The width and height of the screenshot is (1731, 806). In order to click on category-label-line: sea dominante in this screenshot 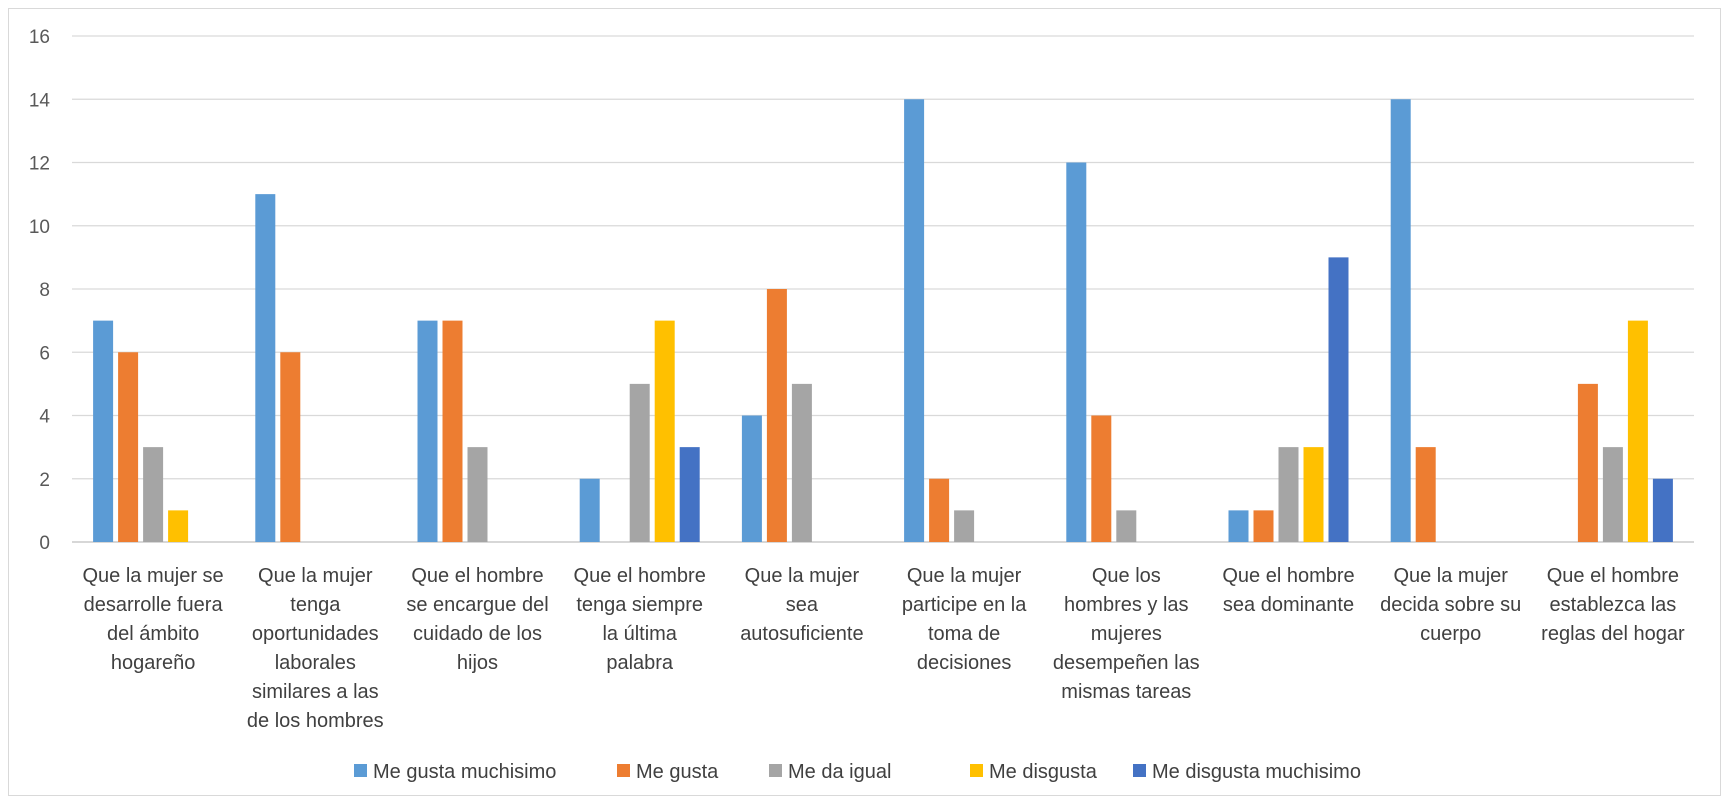, I will do `click(1288, 605)`.